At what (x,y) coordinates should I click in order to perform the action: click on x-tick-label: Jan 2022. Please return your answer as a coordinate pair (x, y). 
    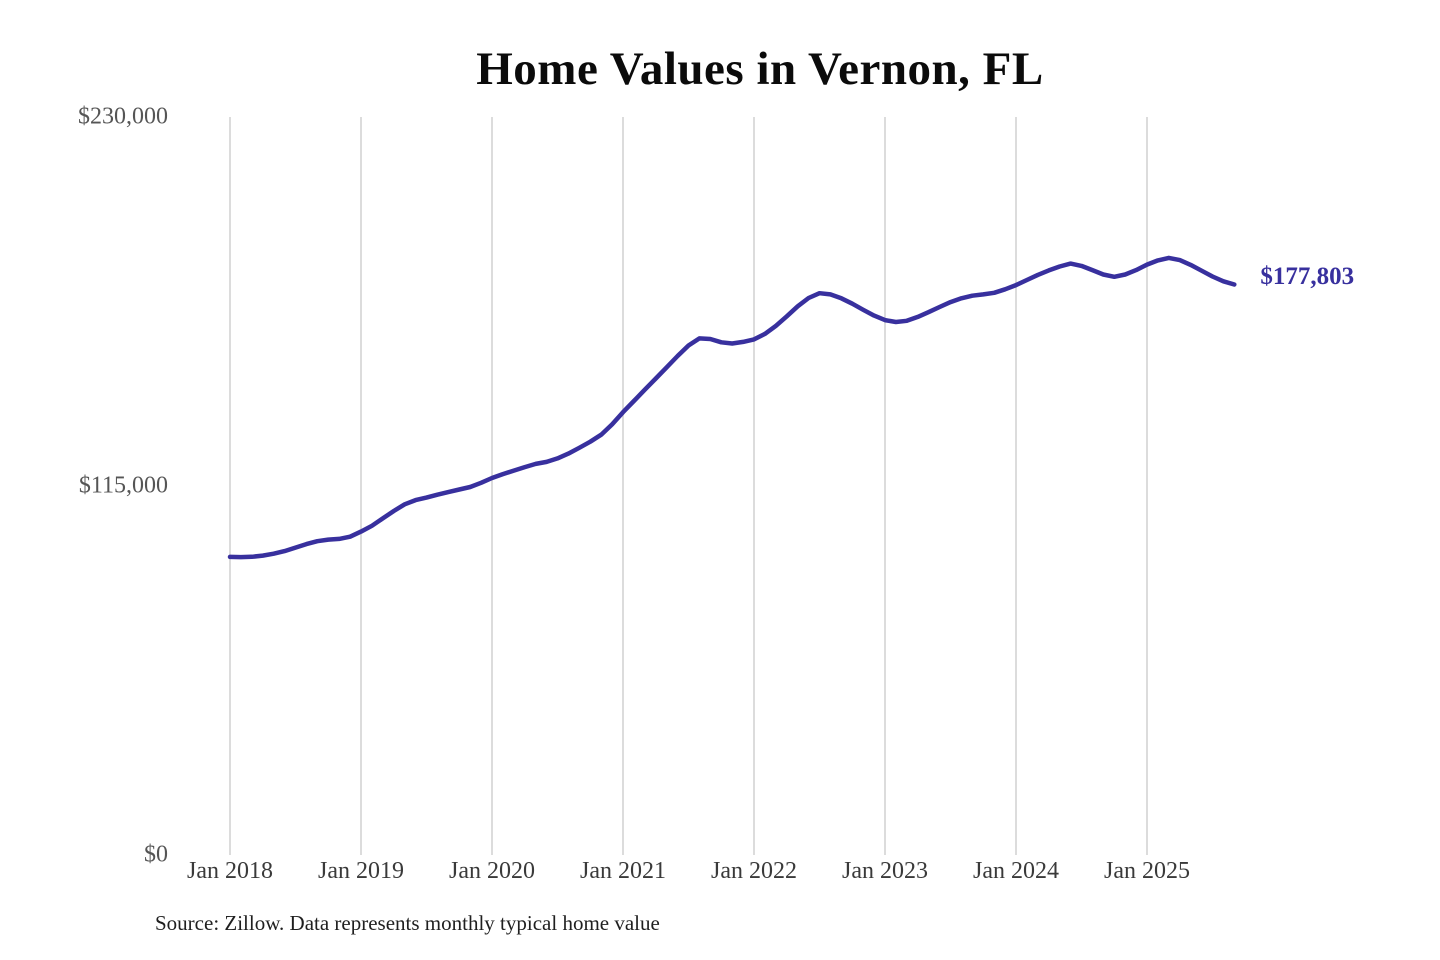
    Looking at the image, I should click on (754, 871).